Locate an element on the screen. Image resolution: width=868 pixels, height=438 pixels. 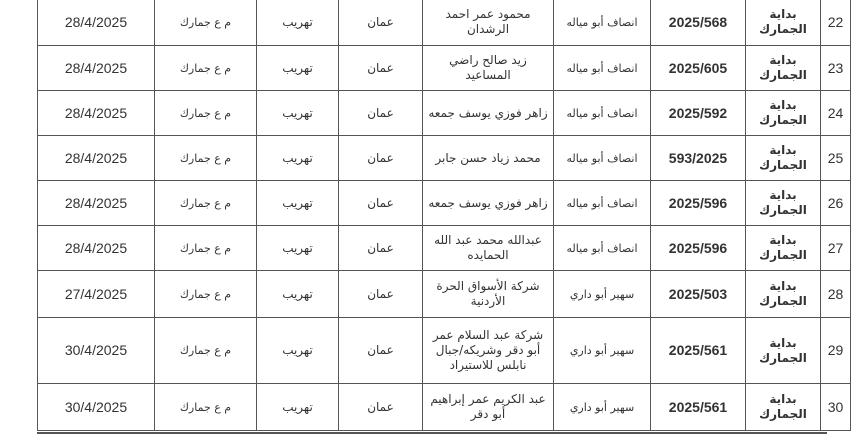
cell-date: 27/4/2025 is located at coordinates (96, 294).